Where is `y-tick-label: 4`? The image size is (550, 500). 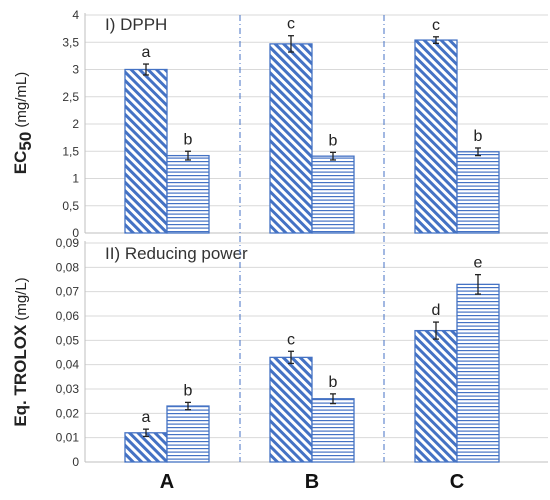
y-tick-label: 4 is located at coordinates (75, 15).